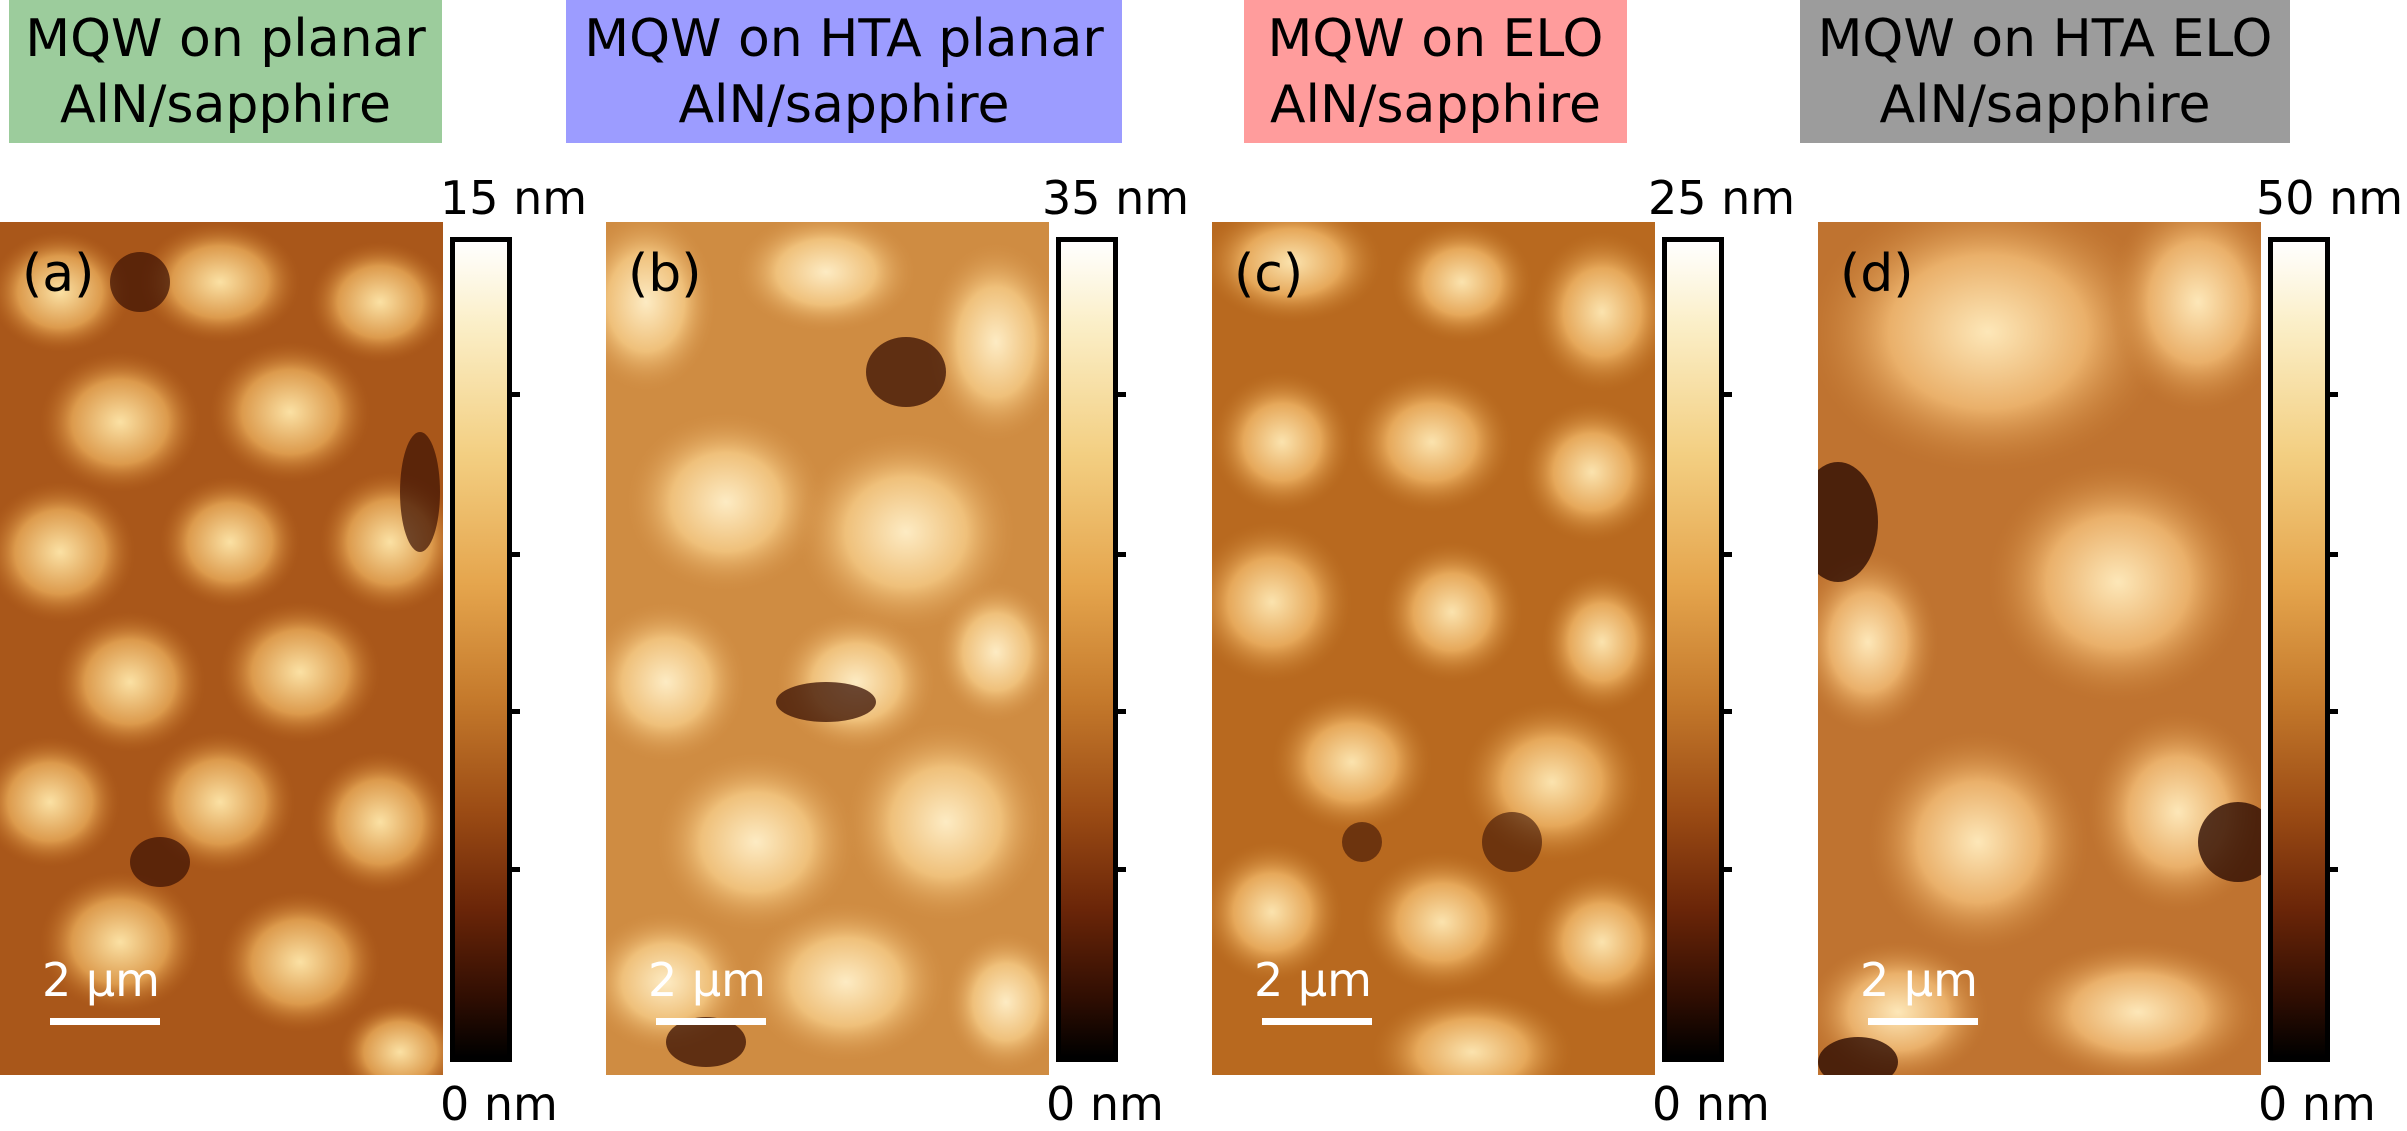 Image resolution: width=2407 pixels, height=1131 pixels. Describe the element at coordinates (1877, 274) in the screenshot. I see `panel-d-label: (d)` at that location.